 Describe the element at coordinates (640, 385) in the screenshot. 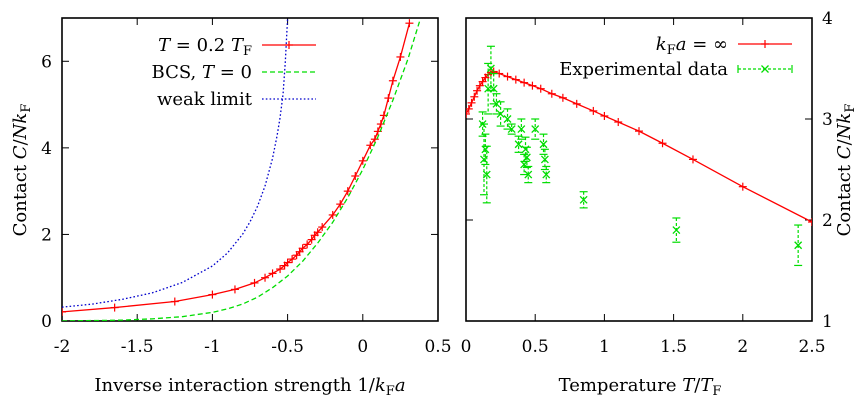

I see `right-x-axis-label: Temperature T/TF` at that location.